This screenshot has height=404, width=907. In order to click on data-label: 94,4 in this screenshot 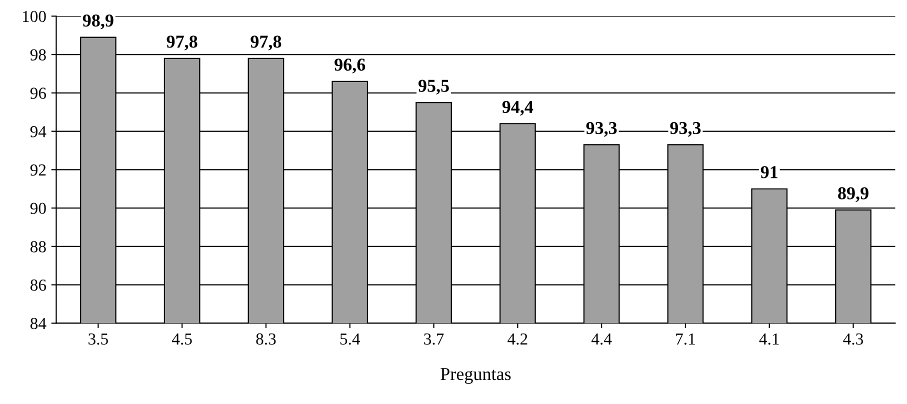, I will do `click(518, 108)`.